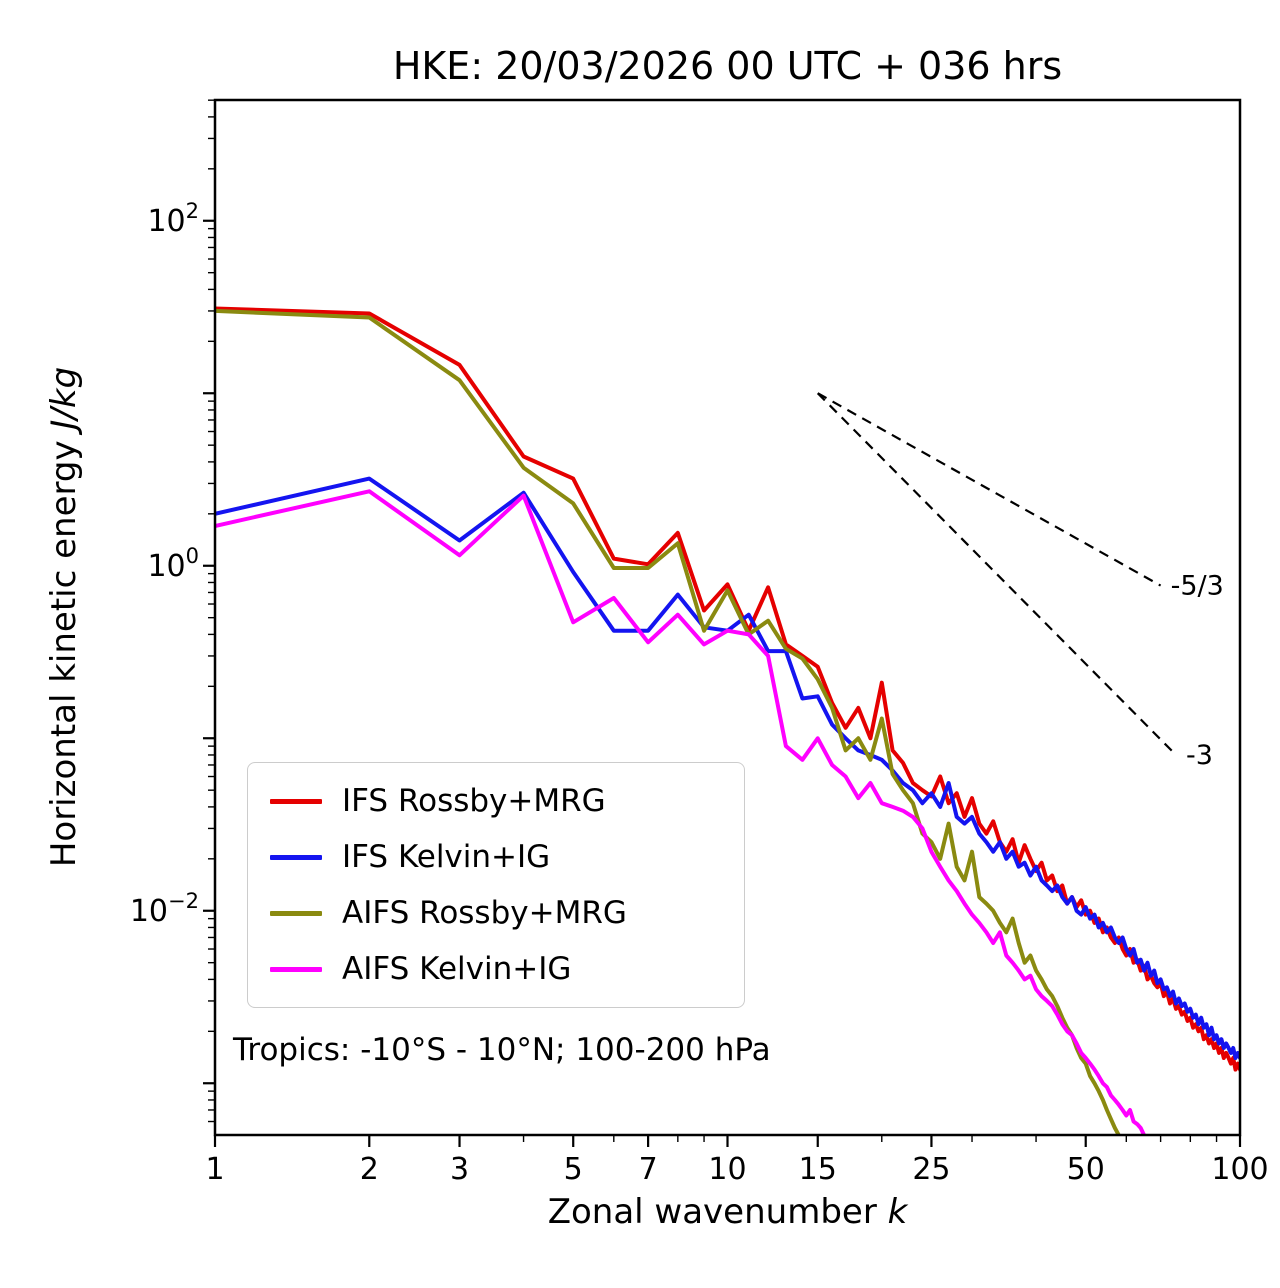  What do you see at coordinates (931, 1169) in the screenshot?
I see `x-tick-label: 25` at bounding box center [931, 1169].